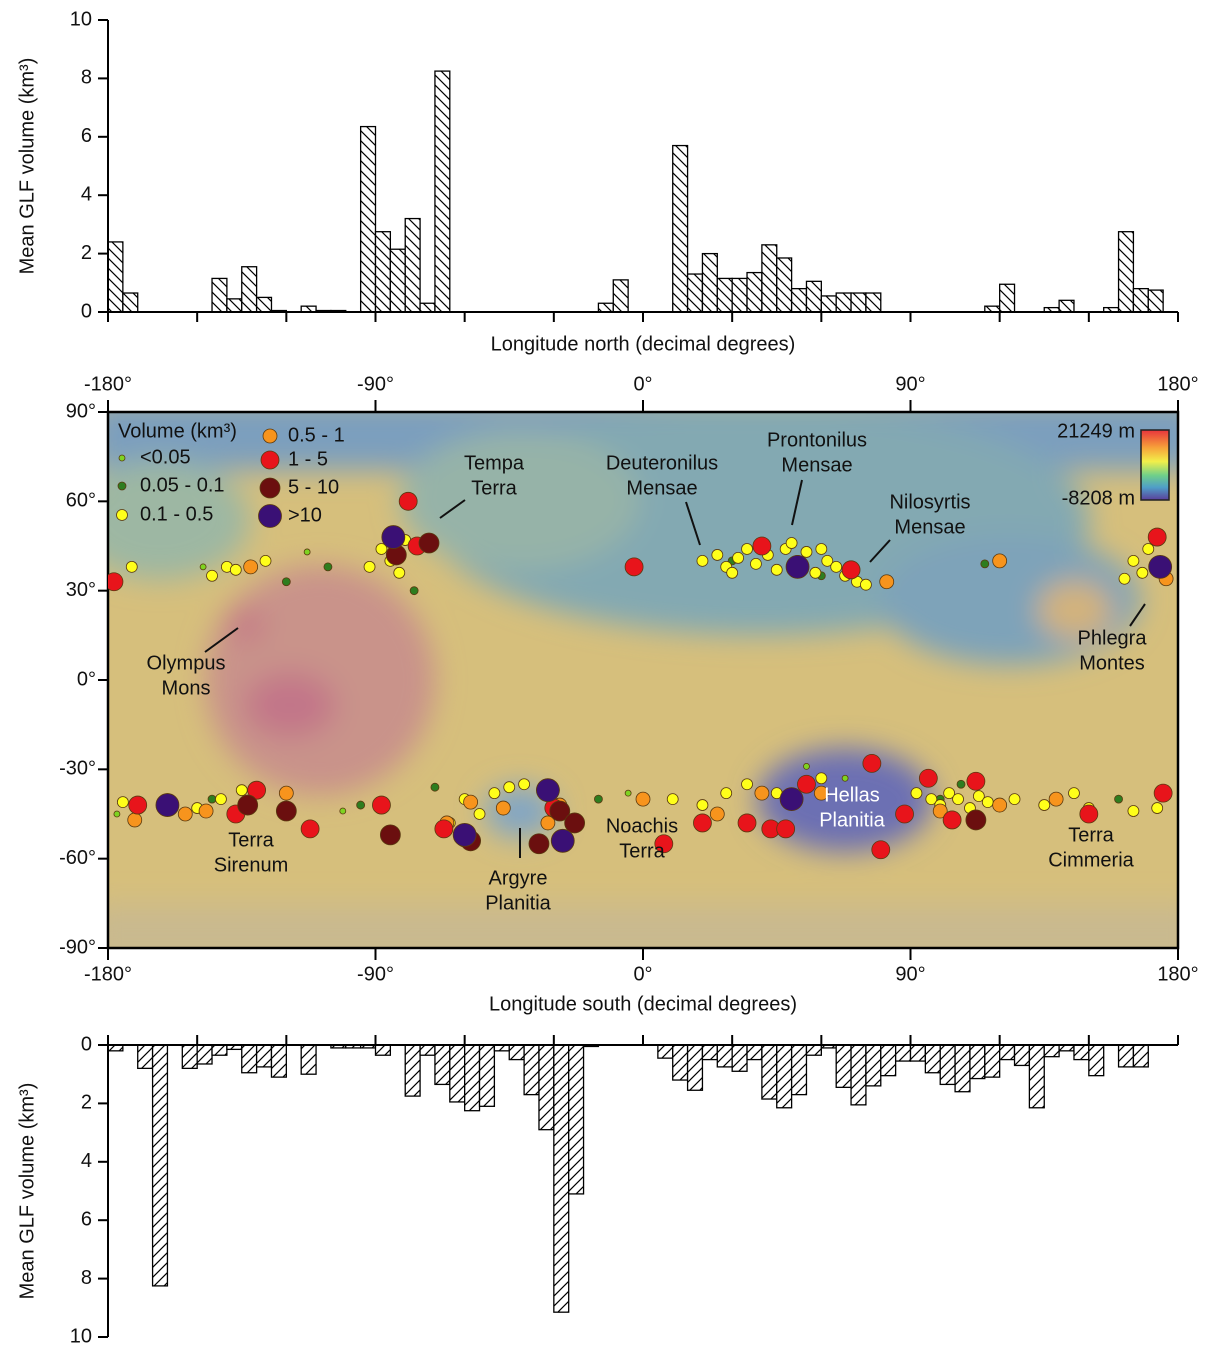  What do you see at coordinates (86, 1278) in the screenshot?
I see `y-tick-label: 8` at bounding box center [86, 1278].